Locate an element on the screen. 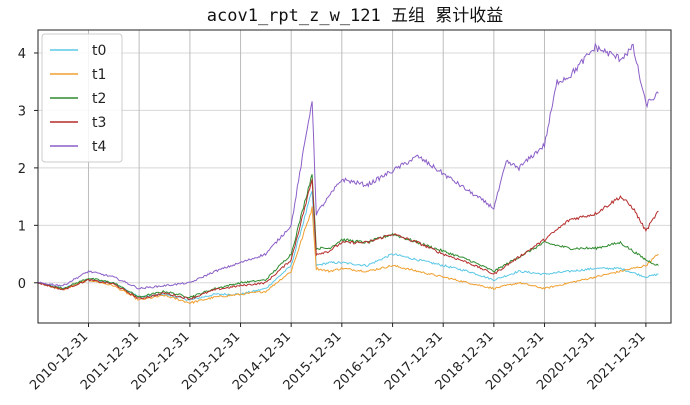 The image size is (690, 405). legend-label-t2: t2 is located at coordinates (99, 99).